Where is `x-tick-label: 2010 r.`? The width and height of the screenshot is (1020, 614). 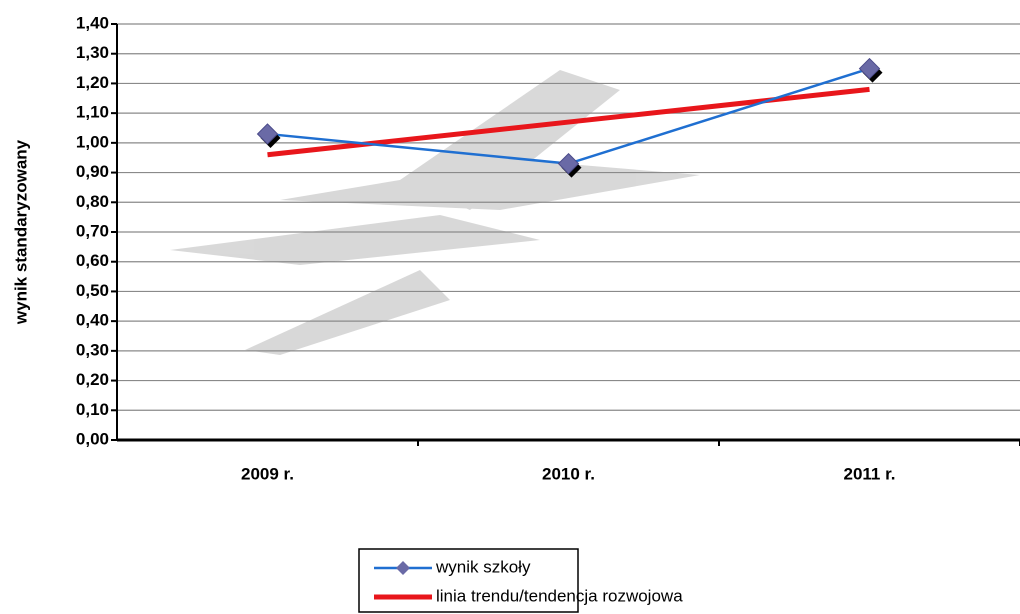 x-tick-label: 2010 r. is located at coordinates (568, 473).